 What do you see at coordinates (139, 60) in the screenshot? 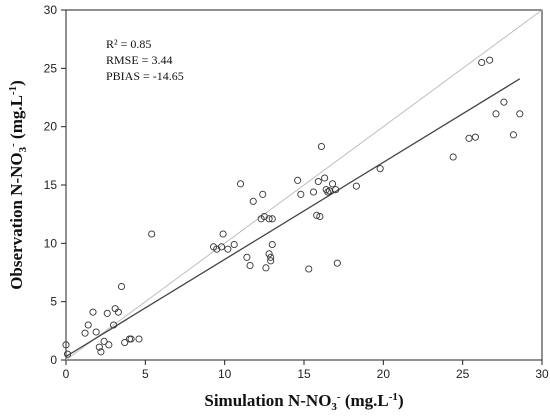
I see `rmse-annotation: RMSE = 3.44` at bounding box center [139, 60].